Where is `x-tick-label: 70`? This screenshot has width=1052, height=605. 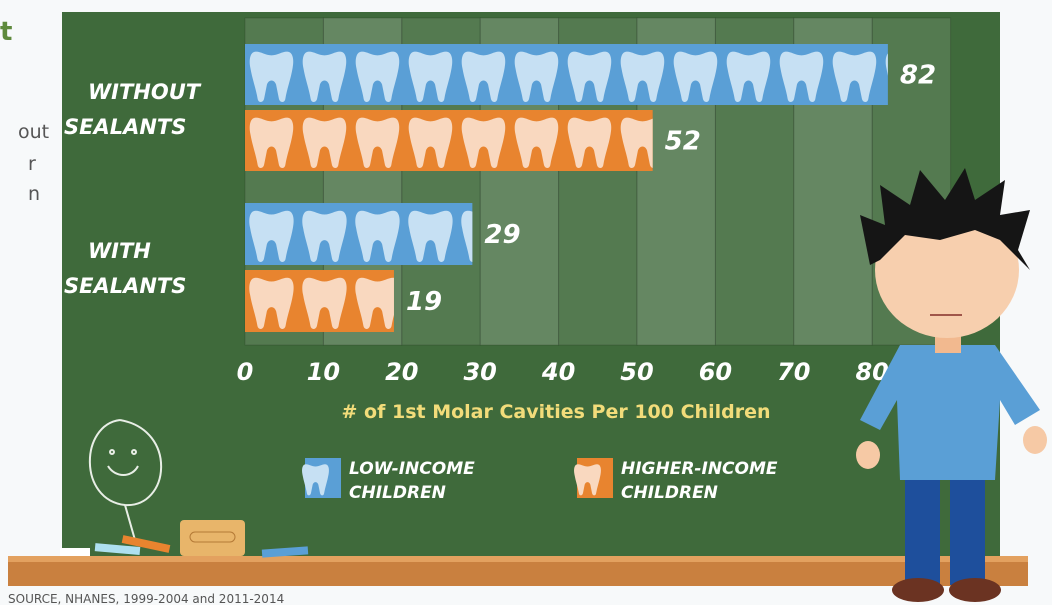
x-tick-label: 70 is located at coordinates (793, 372).